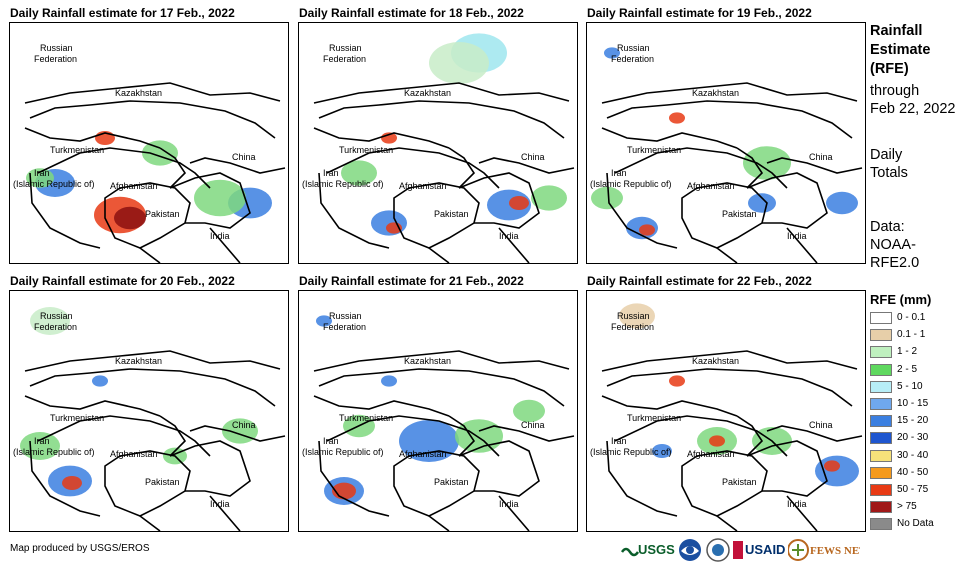  I want to click on sidebar-data-label: Data:, so click(887, 227).